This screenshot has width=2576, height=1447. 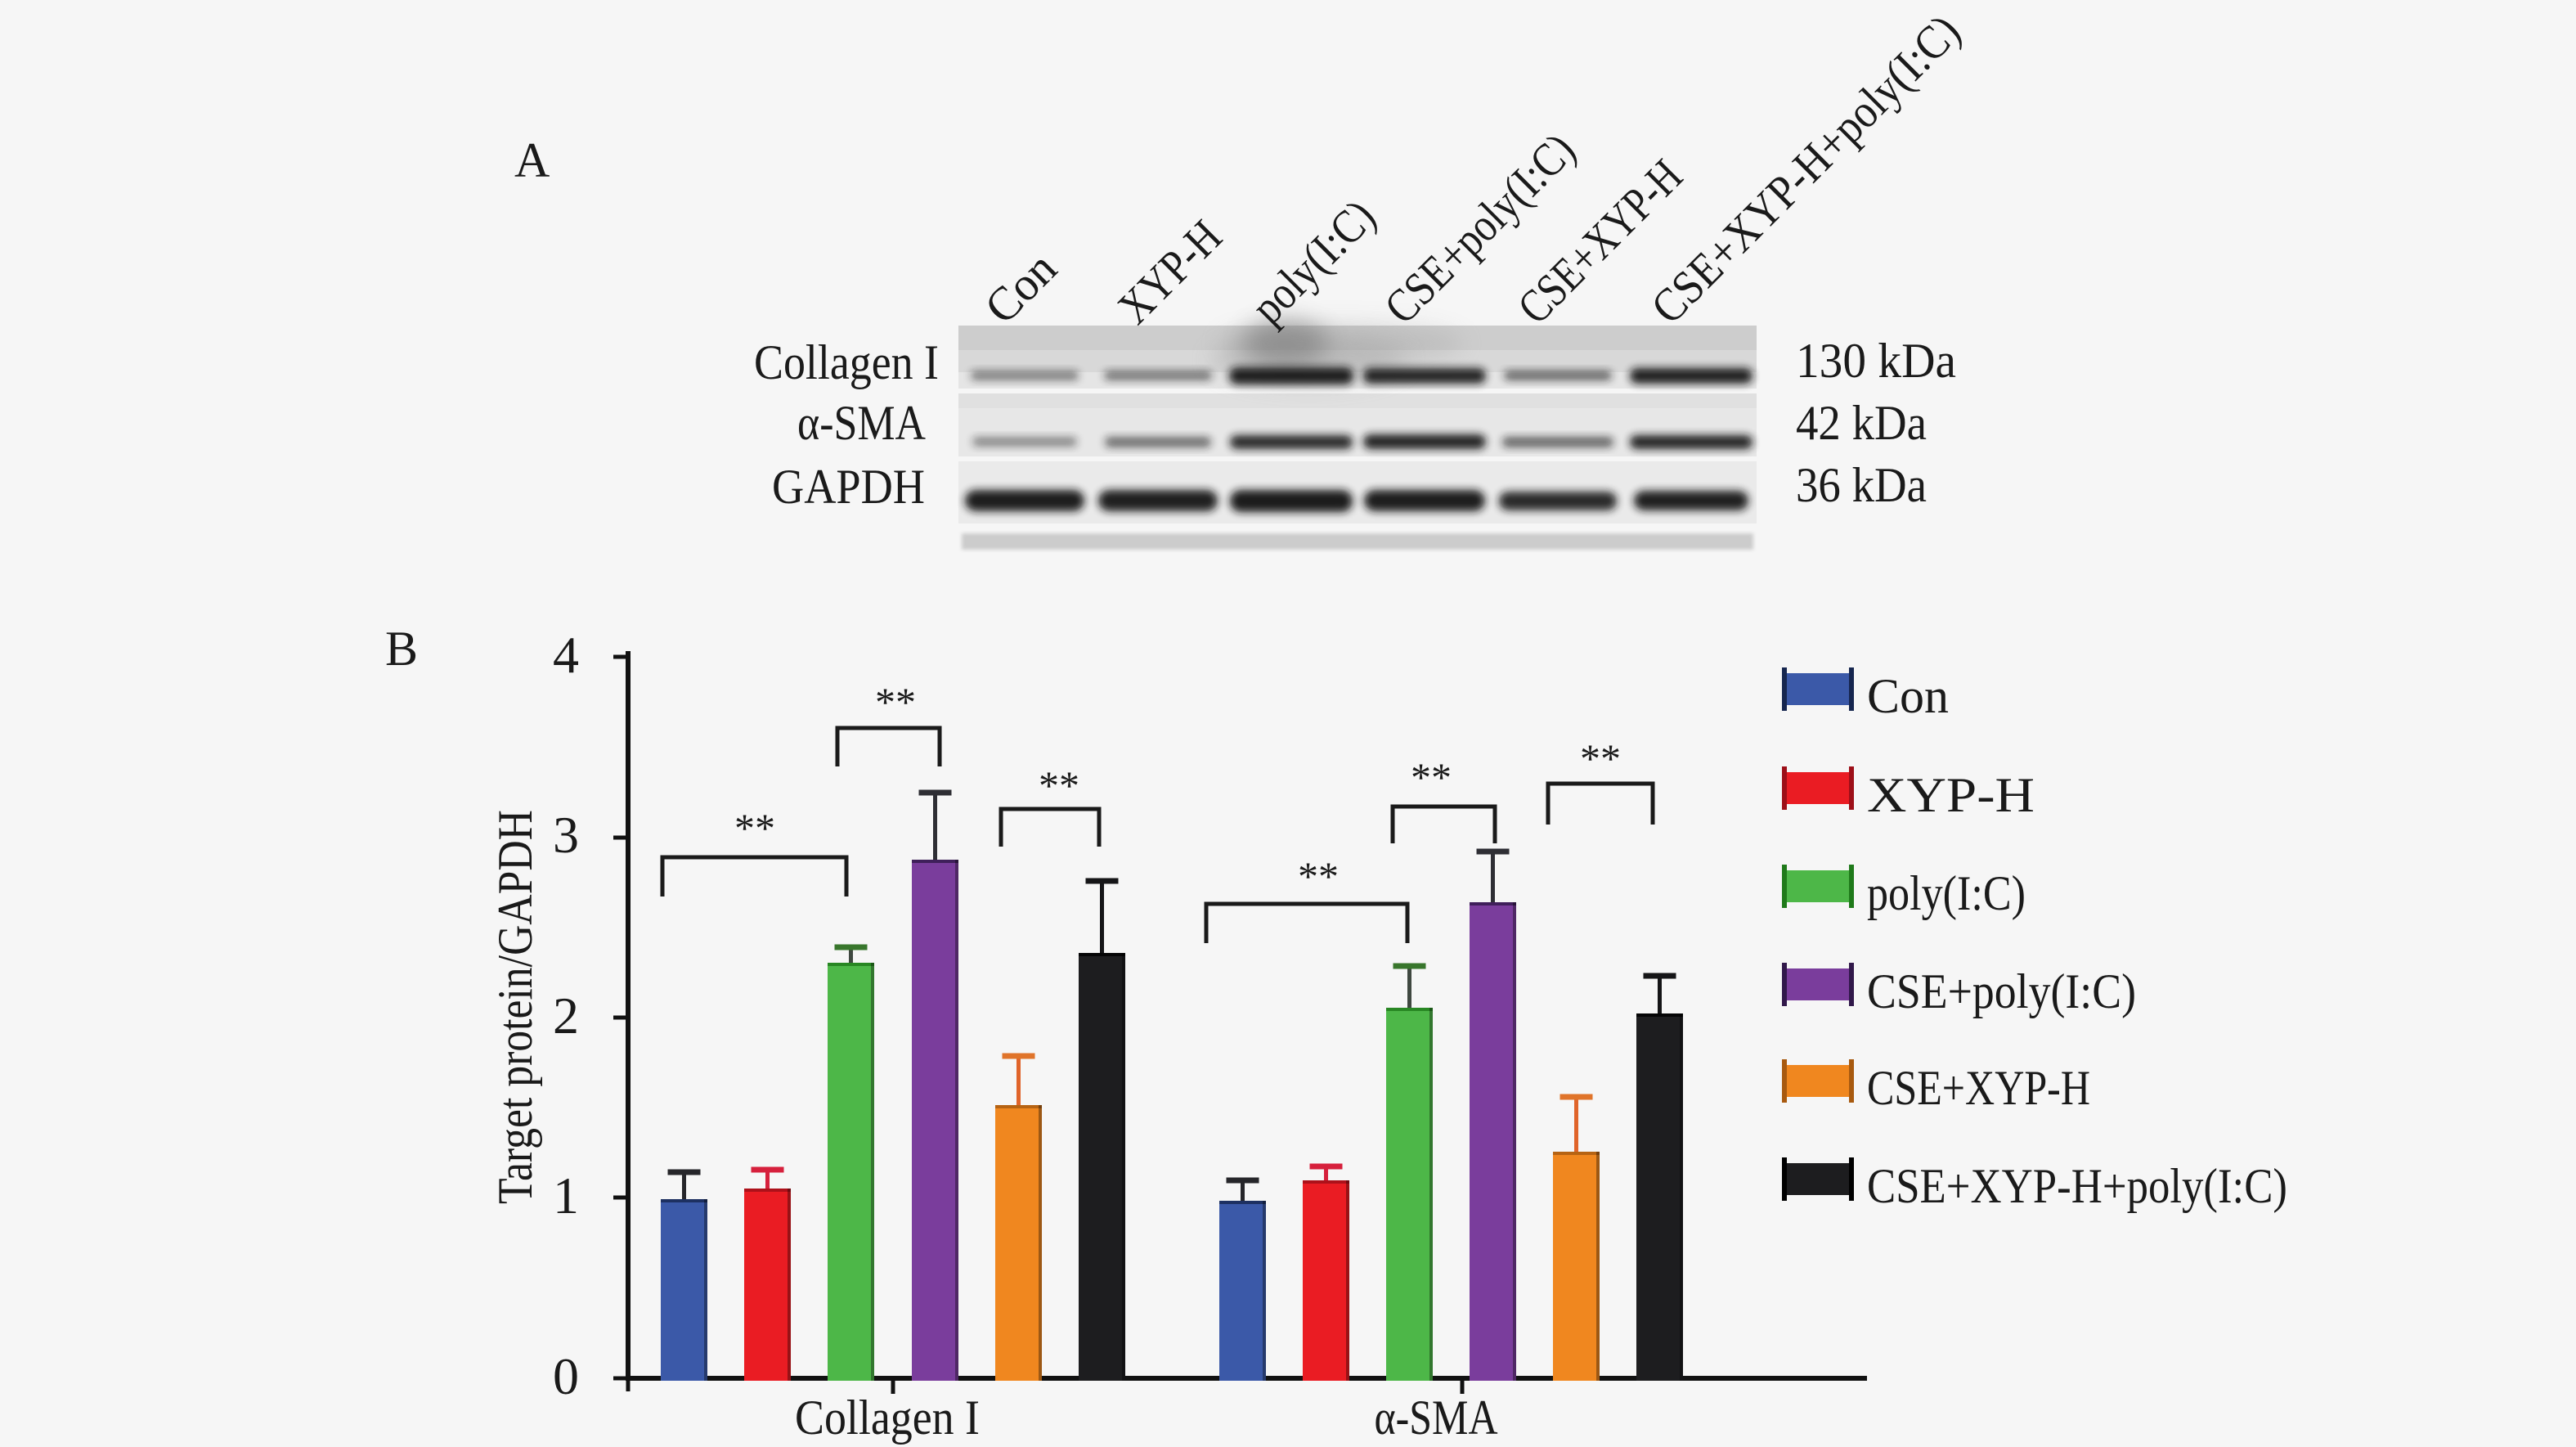 I want to click on svg-text: 3, so click(x=566, y=835).